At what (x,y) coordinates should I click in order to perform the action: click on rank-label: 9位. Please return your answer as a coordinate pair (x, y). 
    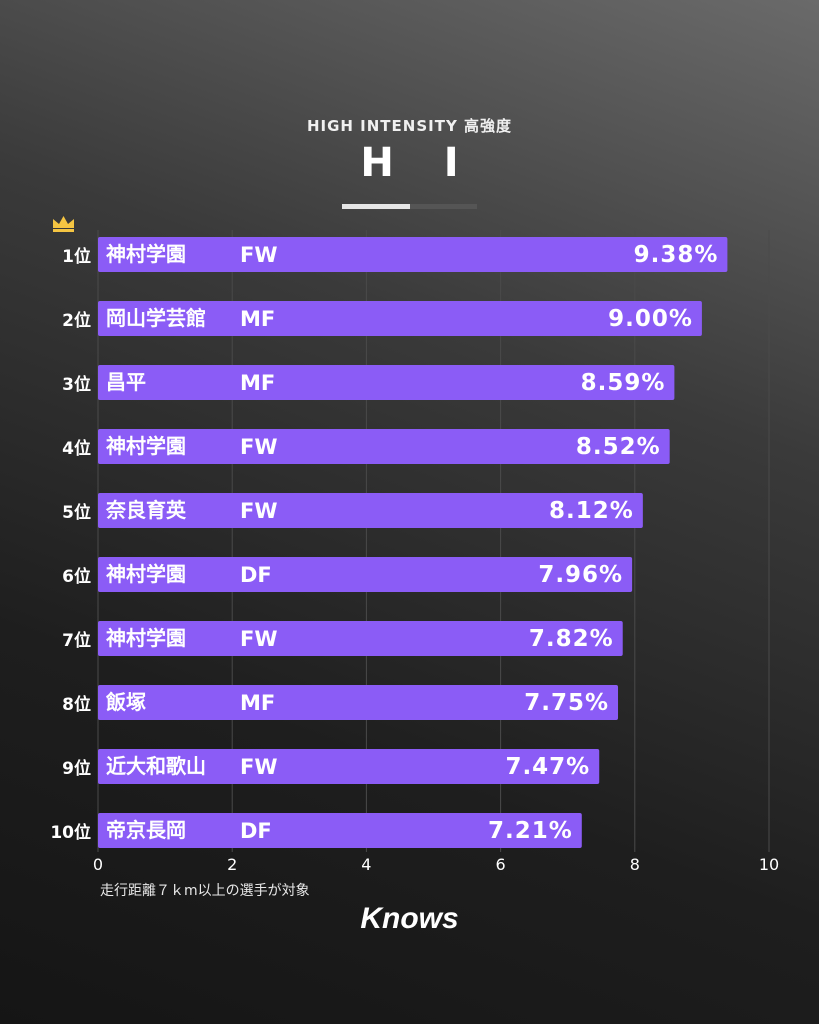
    Looking at the image, I should click on (76, 768).